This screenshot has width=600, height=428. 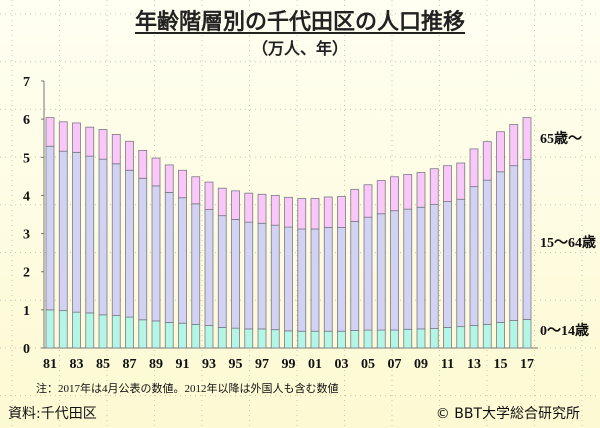 What do you see at coordinates (507, 414) in the screenshot?
I see `copyright-label: © BBT大学総合研究所` at bounding box center [507, 414].